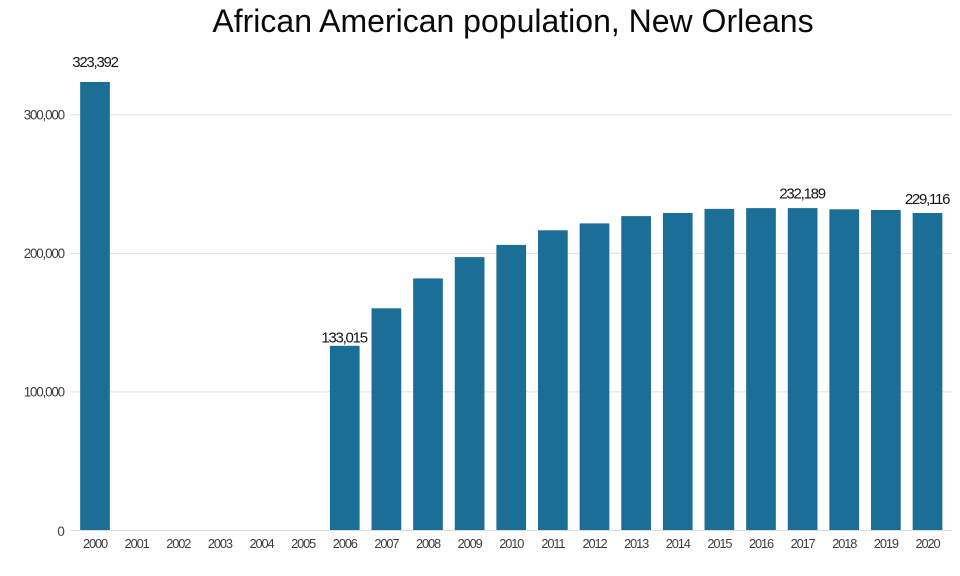 Image resolution: width=960 pixels, height=576 pixels. What do you see at coordinates (927, 543) in the screenshot?
I see `svg-text: 2020` at bounding box center [927, 543].